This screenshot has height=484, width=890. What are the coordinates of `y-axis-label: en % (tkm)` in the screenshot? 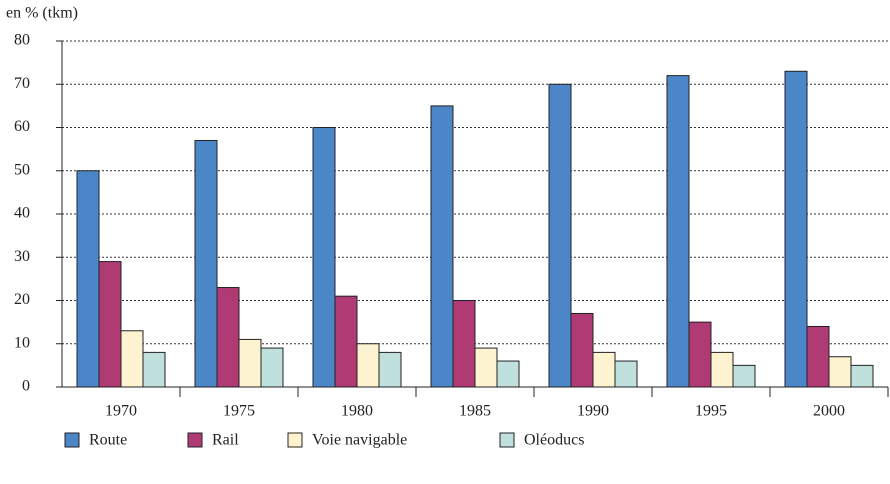 It's located at (42, 13).